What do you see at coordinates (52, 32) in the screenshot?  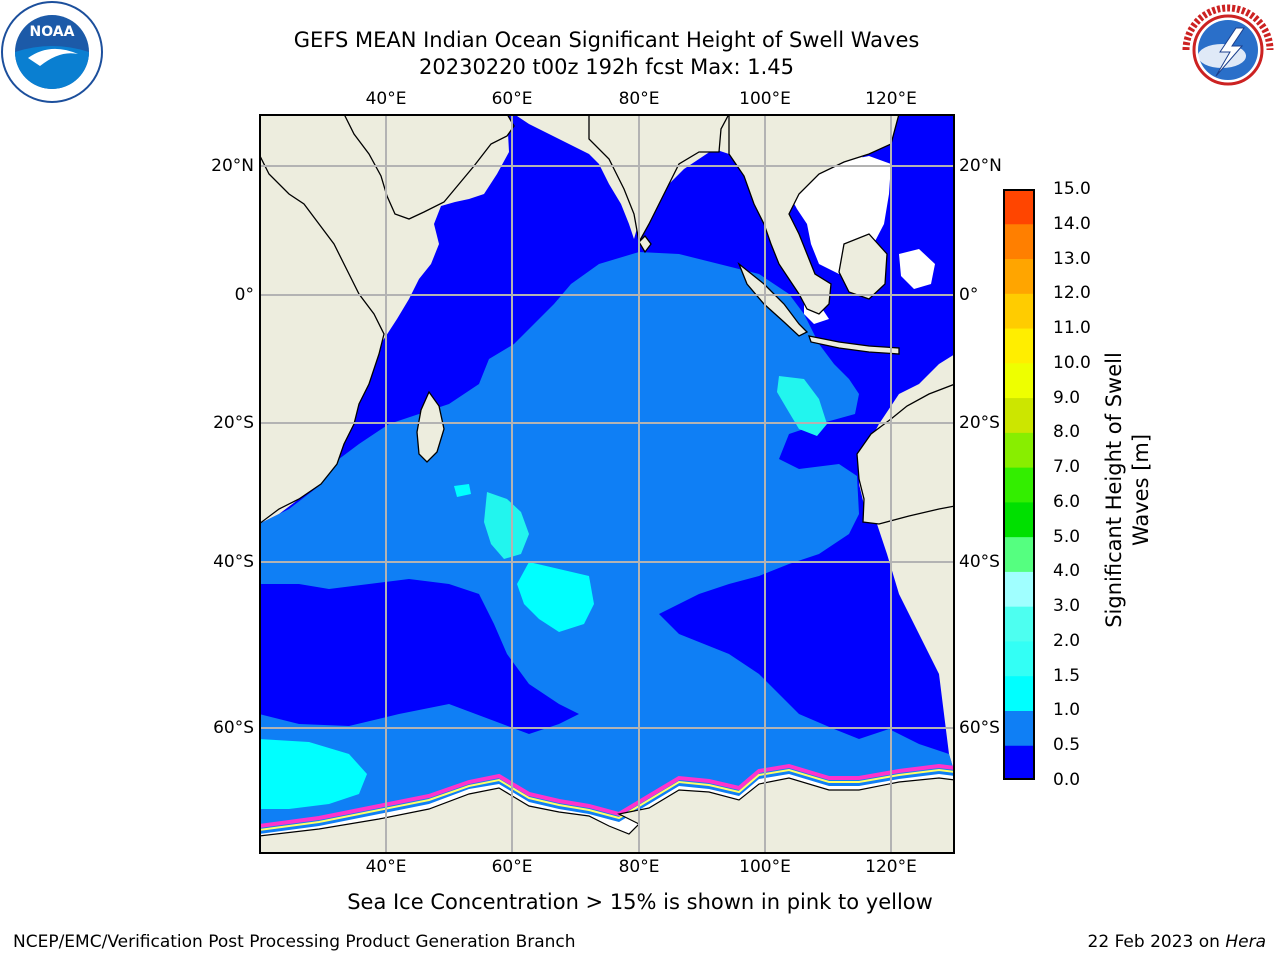 I see `noaa-logo-text: NOAA` at bounding box center [52, 32].